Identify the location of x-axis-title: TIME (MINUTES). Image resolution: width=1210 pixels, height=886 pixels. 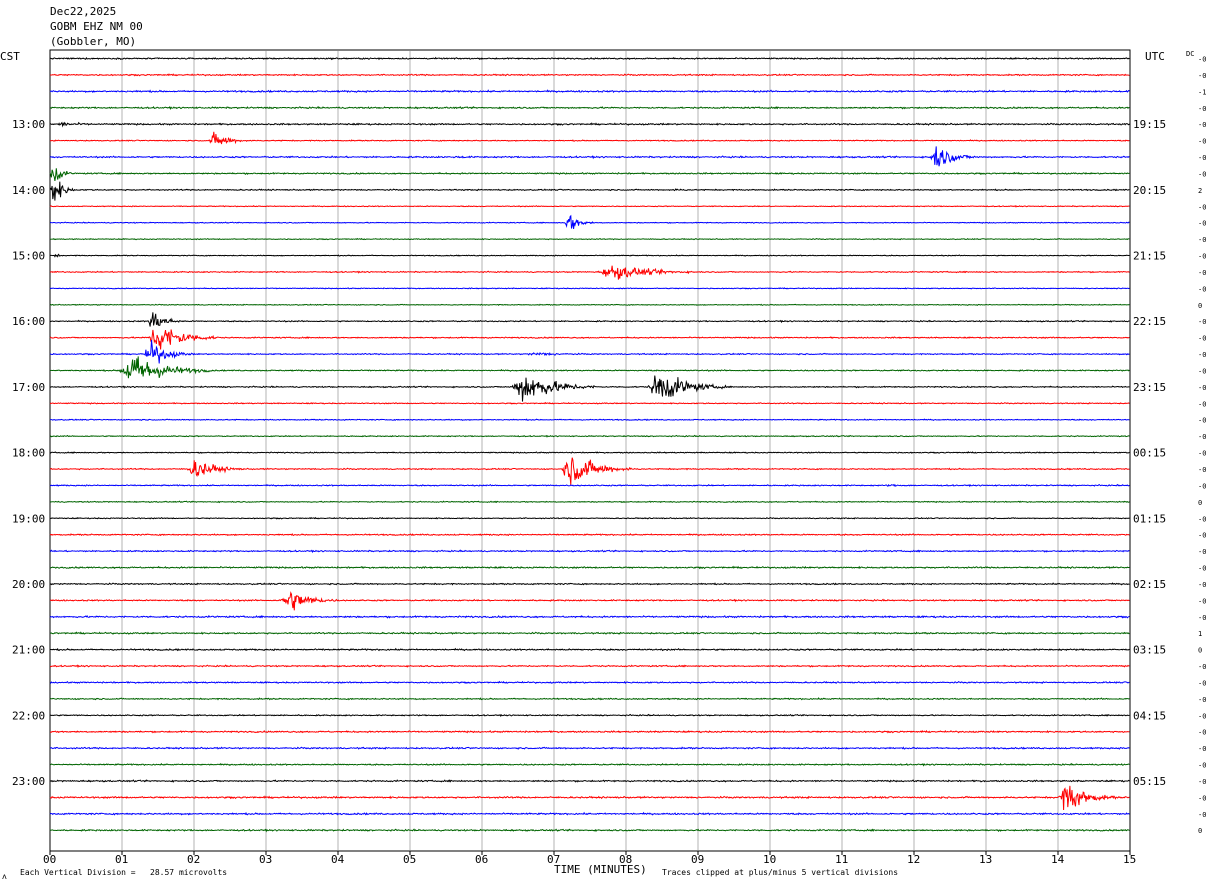
(600, 869).